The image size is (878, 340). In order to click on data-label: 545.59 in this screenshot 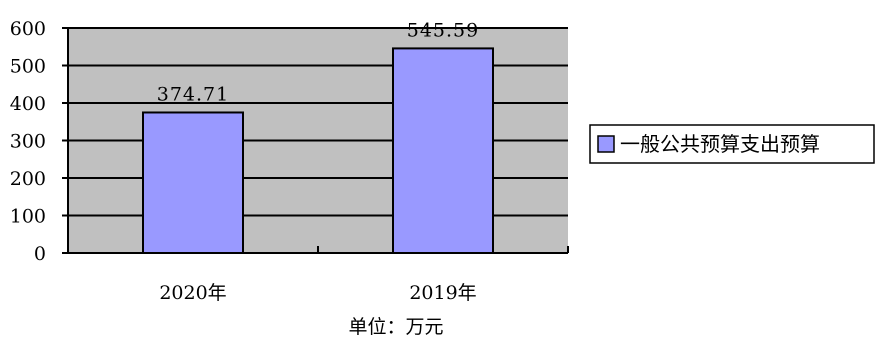, I will do `click(443, 30)`.